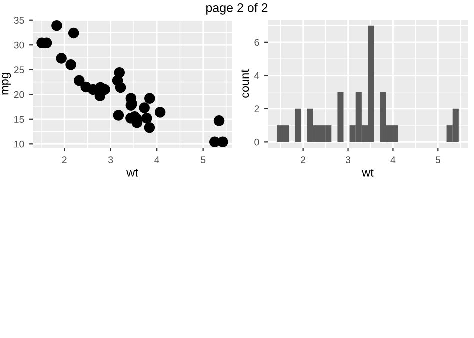 Image resolution: width=474 pixels, height=338 pixels. I want to click on y-tick-label: 10, so click(19, 144).